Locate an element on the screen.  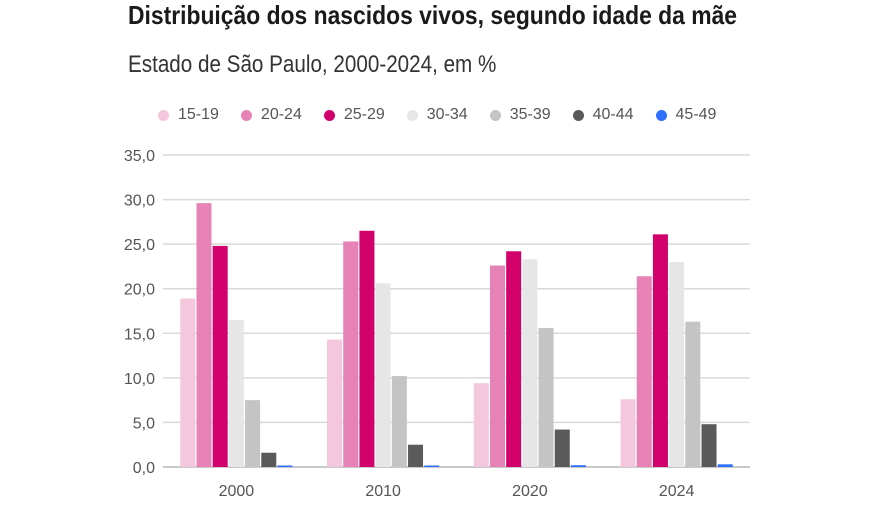
bar-45-49-2000 is located at coordinates (285, 466).